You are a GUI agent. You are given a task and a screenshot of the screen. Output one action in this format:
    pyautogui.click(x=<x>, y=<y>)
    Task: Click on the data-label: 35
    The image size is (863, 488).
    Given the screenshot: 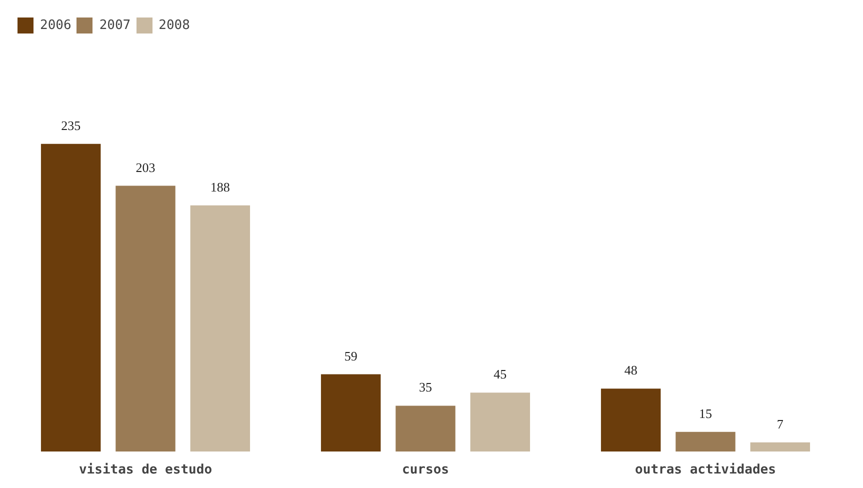 What is the action you would take?
    pyautogui.click(x=425, y=387)
    